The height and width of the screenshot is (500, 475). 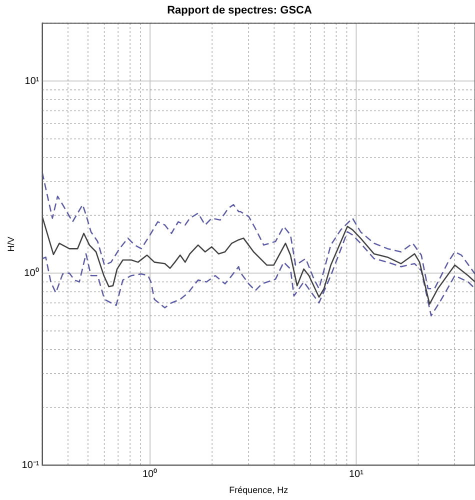 I want to click on y-axis-title: H/V, so click(x=11, y=244).